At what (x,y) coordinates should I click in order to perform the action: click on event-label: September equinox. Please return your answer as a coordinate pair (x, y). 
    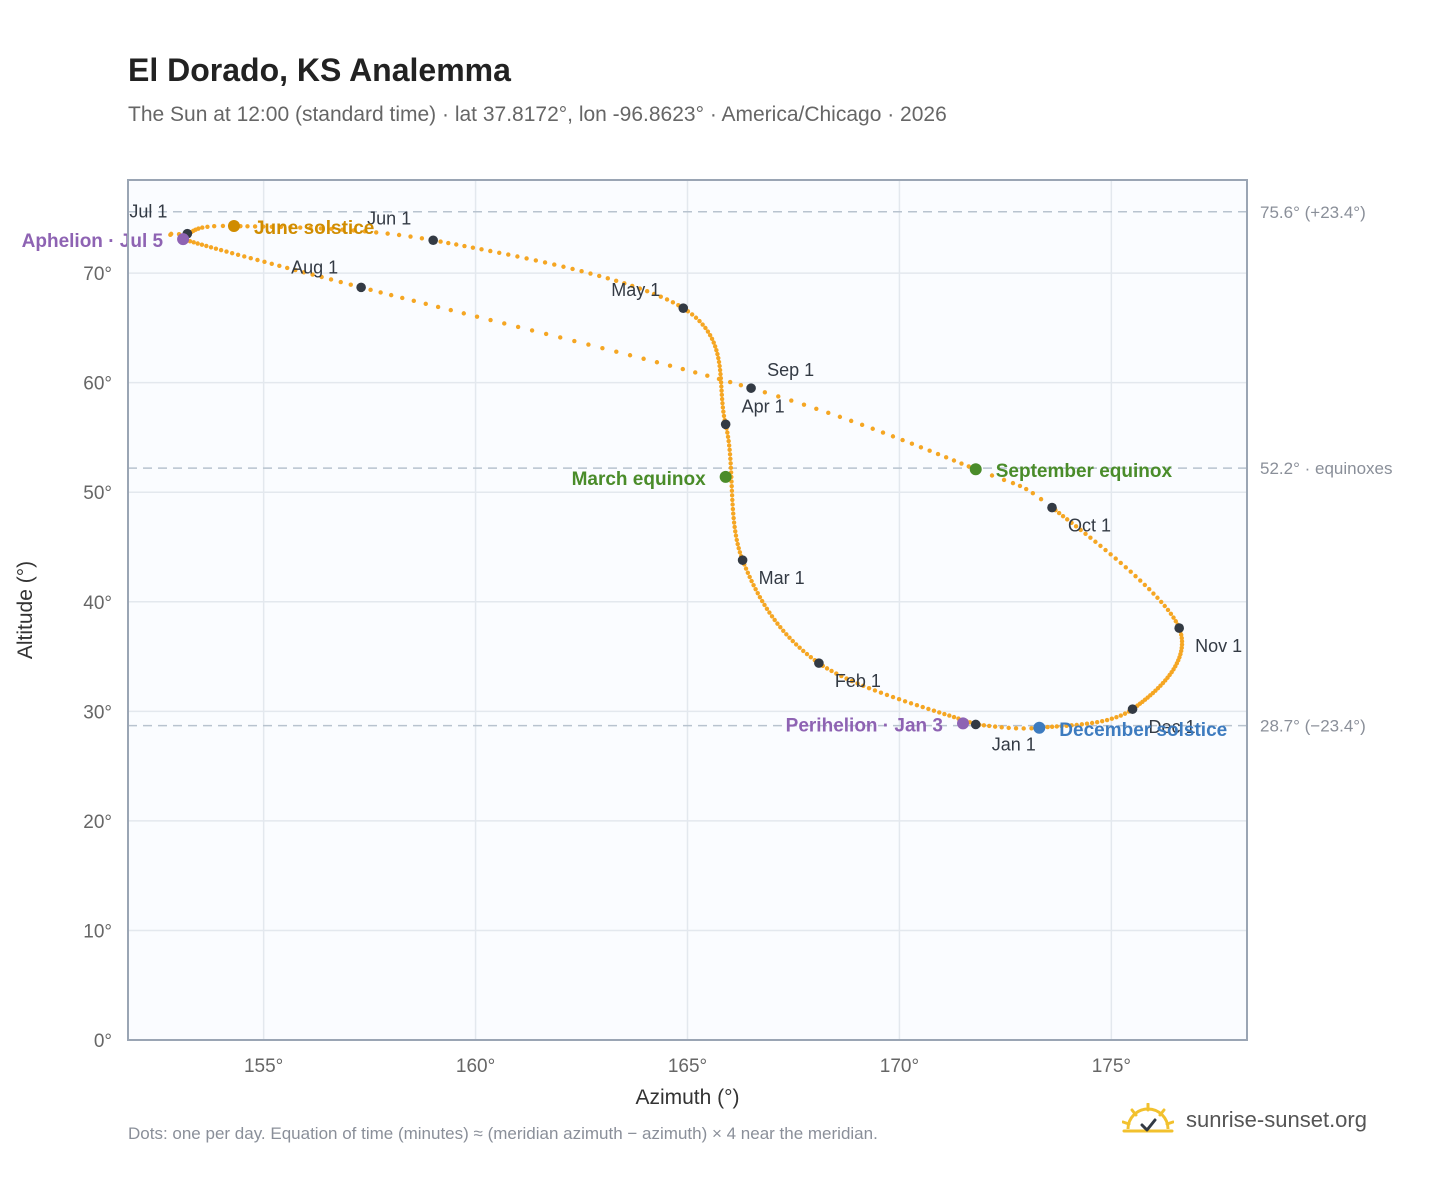
    Looking at the image, I should click on (1084, 471).